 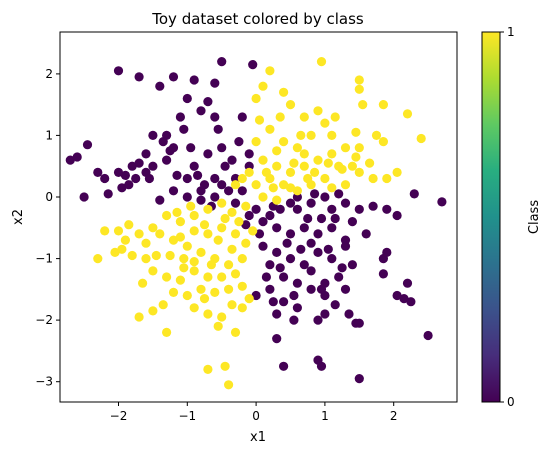 I want to click on y-tick-label: −2, so click(x=44, y=320).